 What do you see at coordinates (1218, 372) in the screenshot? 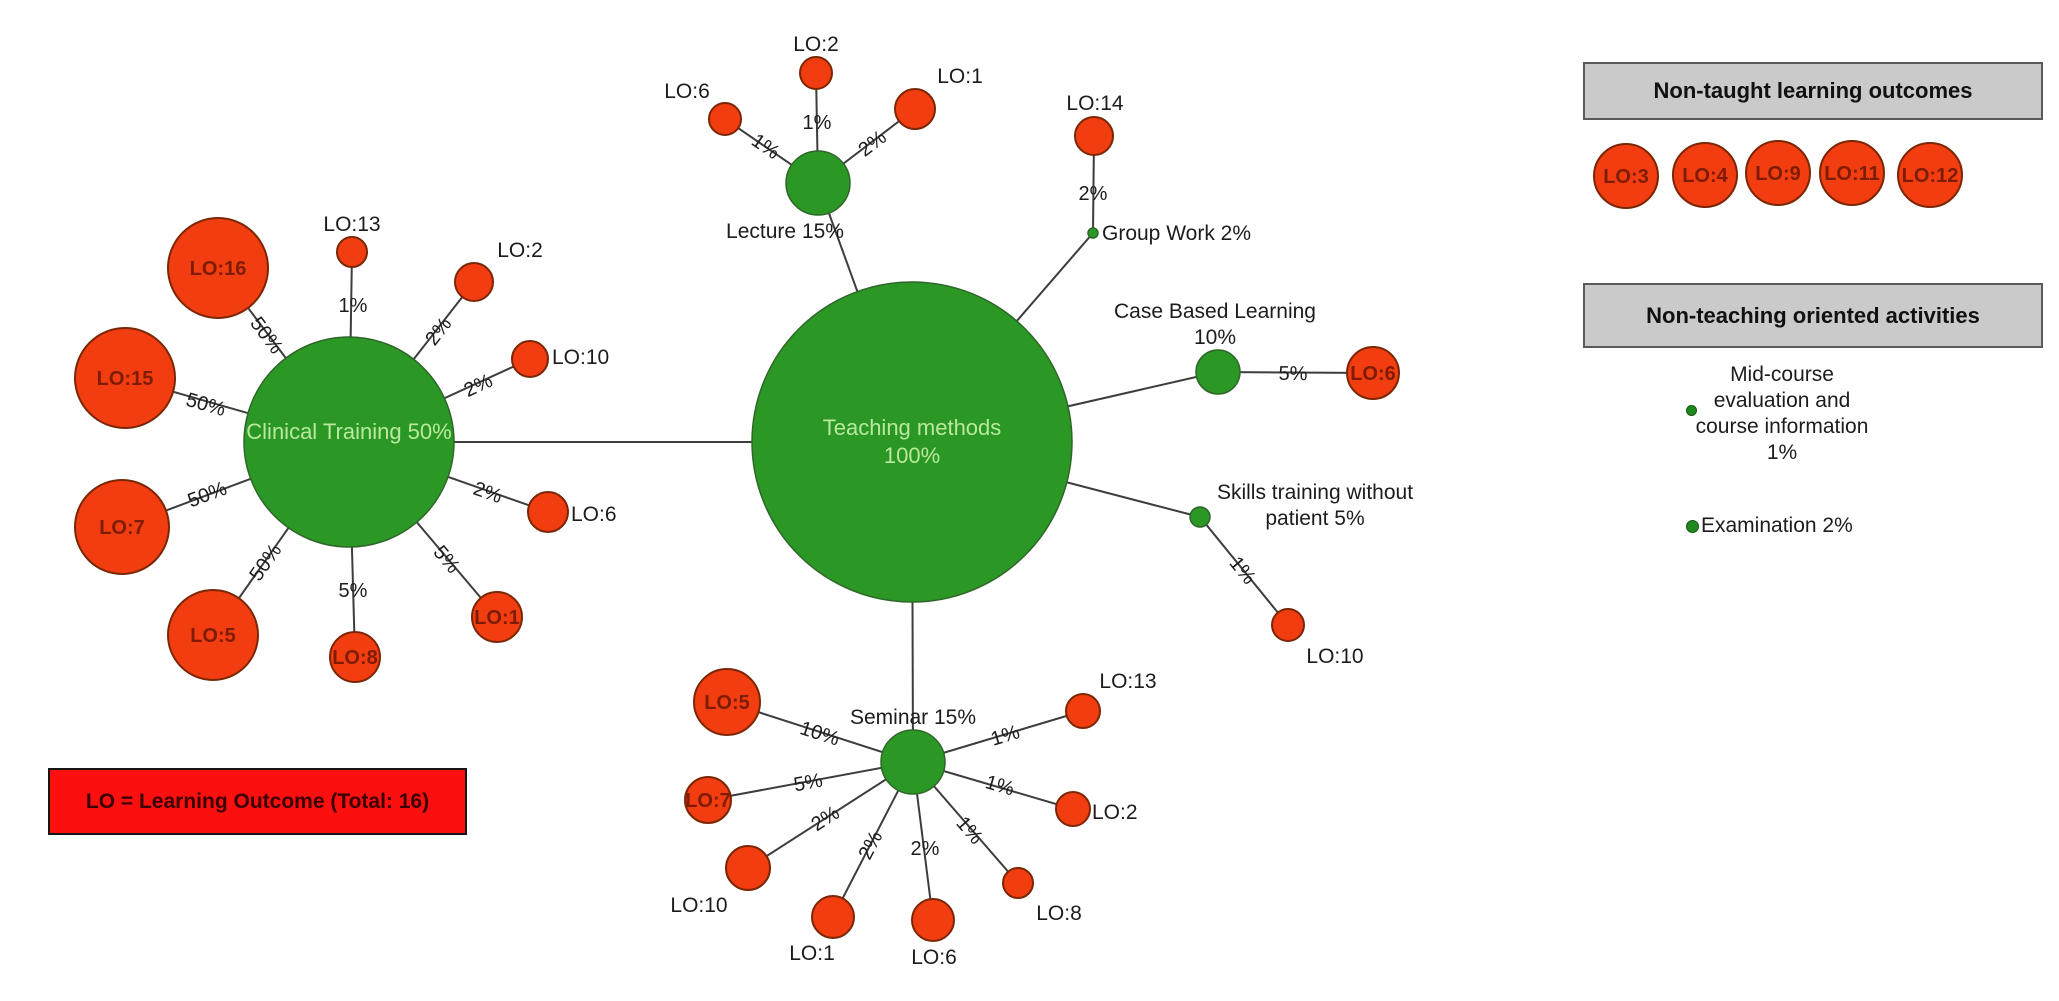
I see `node-case-based-learning-circle` at bounding box center [1218, 372].